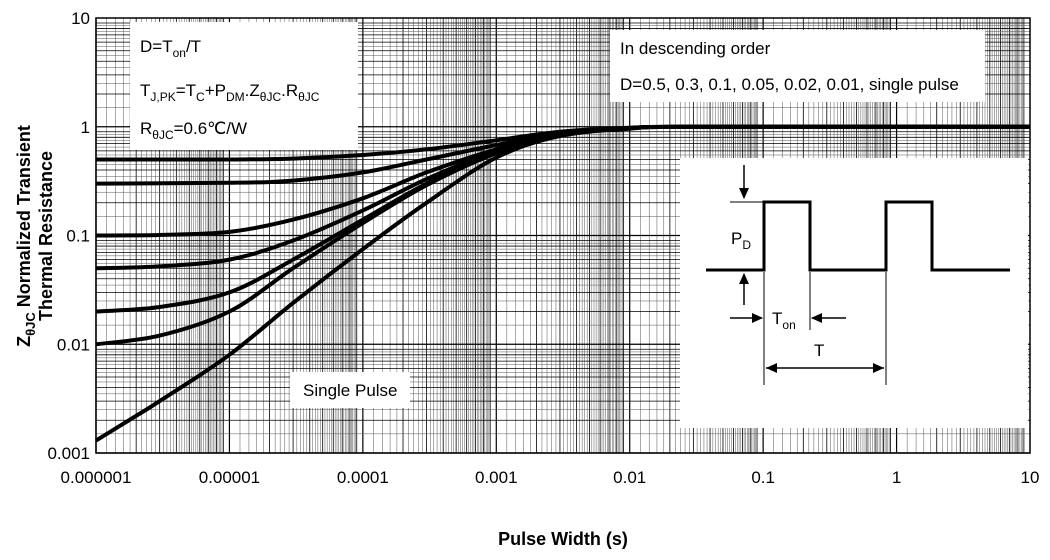 Image resolution: width=1050 pixels, height=560 pixels. I want to click on y-tick-label: 0.001, so click(68, 453).